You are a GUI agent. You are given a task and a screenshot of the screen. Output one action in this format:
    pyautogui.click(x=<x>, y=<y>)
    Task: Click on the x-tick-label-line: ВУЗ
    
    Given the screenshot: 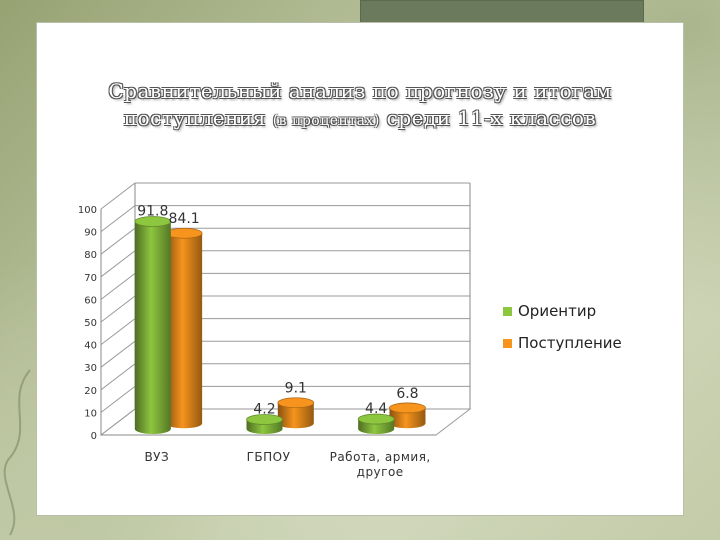 What is the action you would take?
    pyautogui.click(x=156, y=457)
    